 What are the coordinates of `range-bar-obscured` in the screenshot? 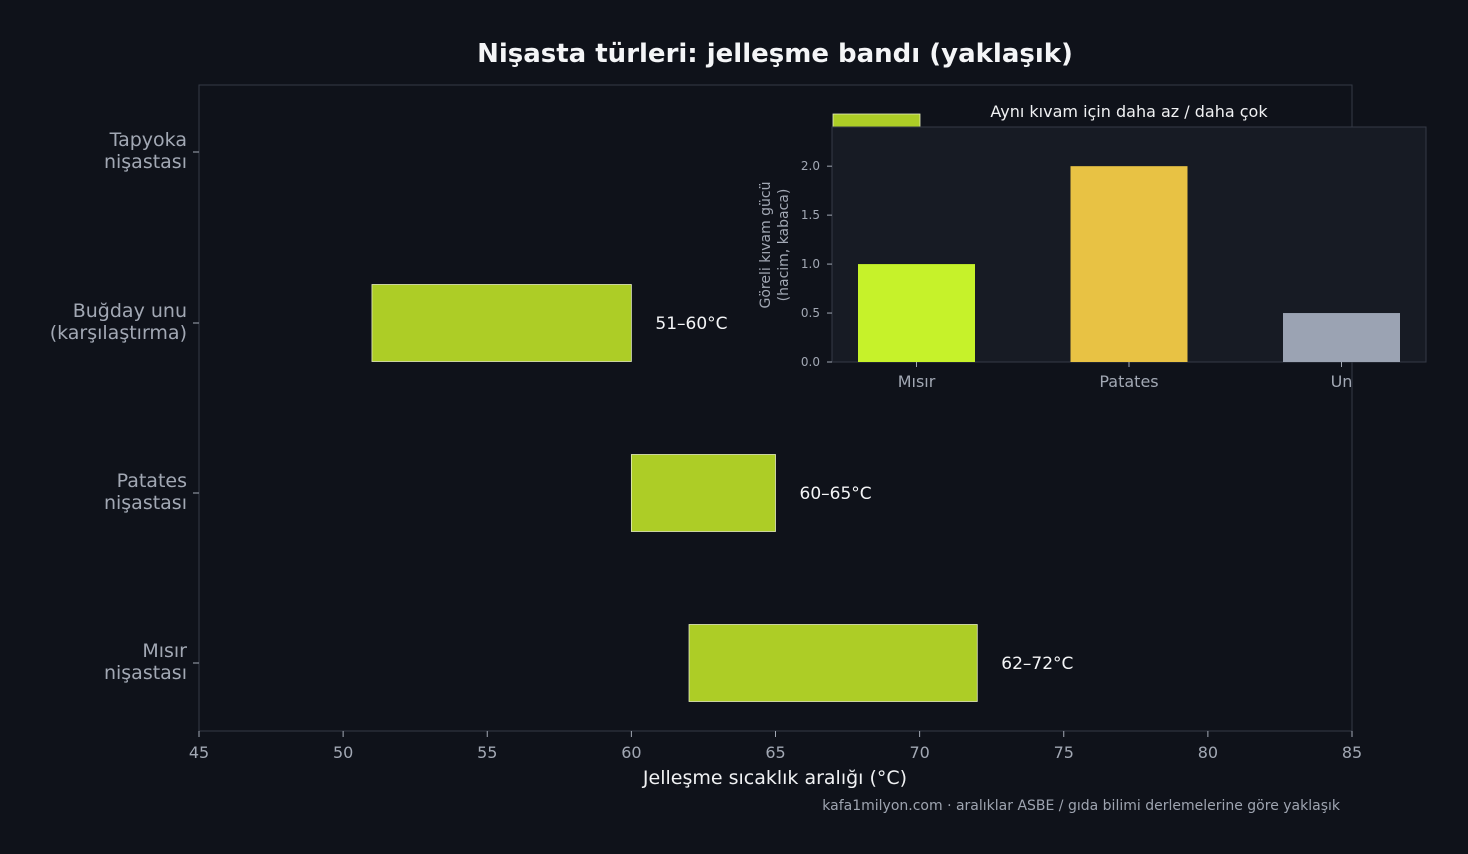 It's located at (876, 120).